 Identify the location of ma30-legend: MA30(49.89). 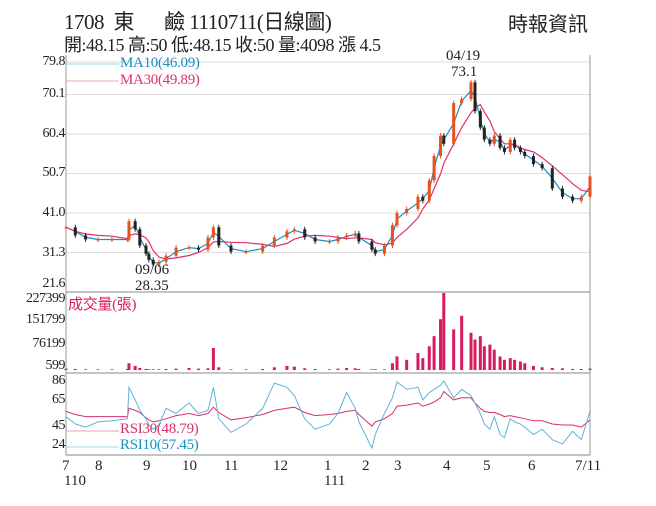
(160, 80).